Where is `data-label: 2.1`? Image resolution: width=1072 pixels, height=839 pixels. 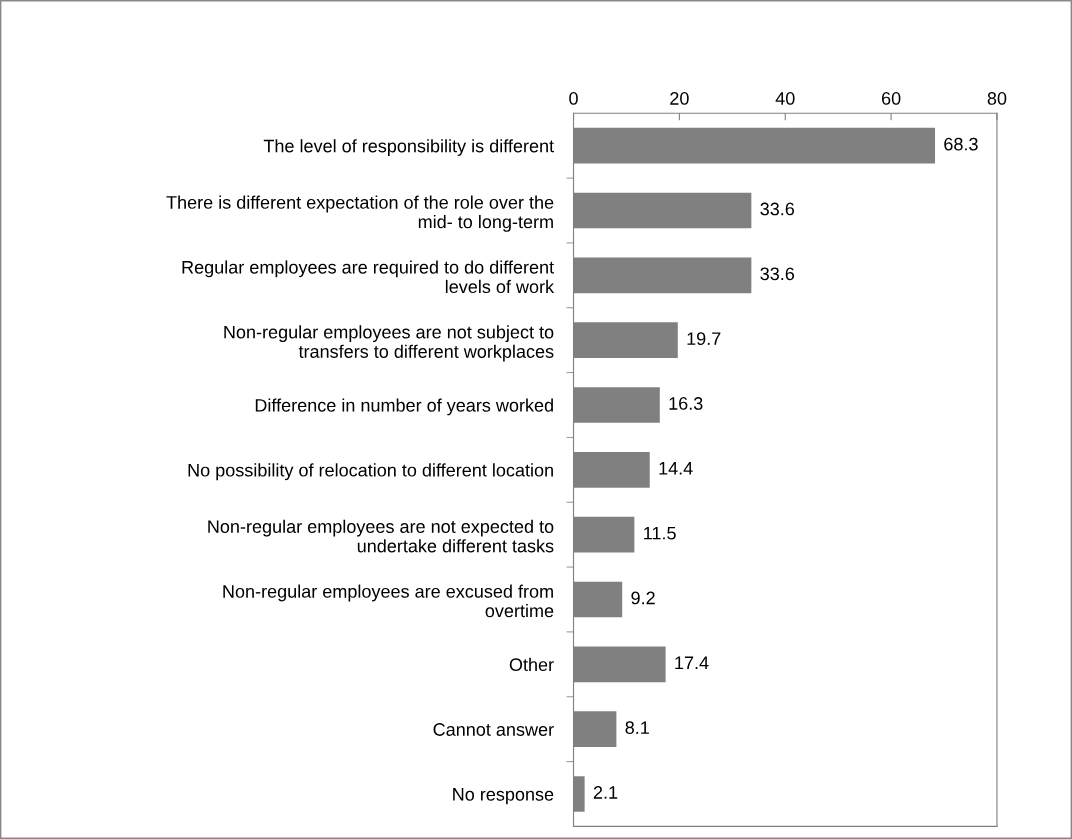 data-label: 2.1 is located at coordinates (605, 792).